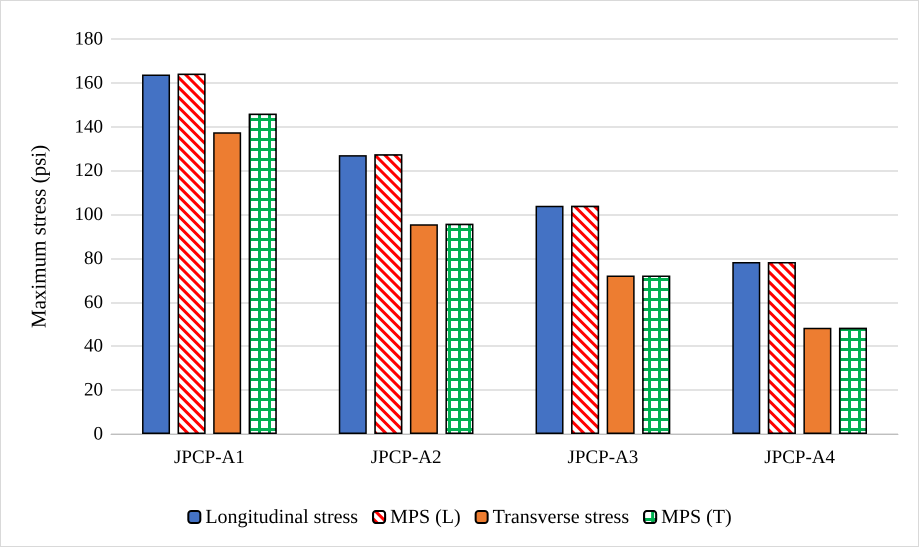  I want to click on x-tick-label: JPCP-A2, so click(406, 457).